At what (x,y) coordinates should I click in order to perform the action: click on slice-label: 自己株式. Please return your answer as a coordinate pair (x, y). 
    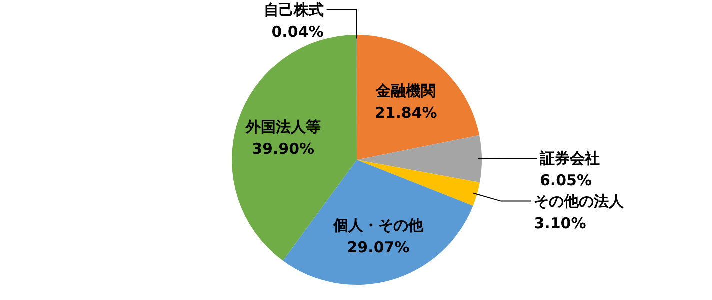
    Looking at the image, I should click on (294, 10).